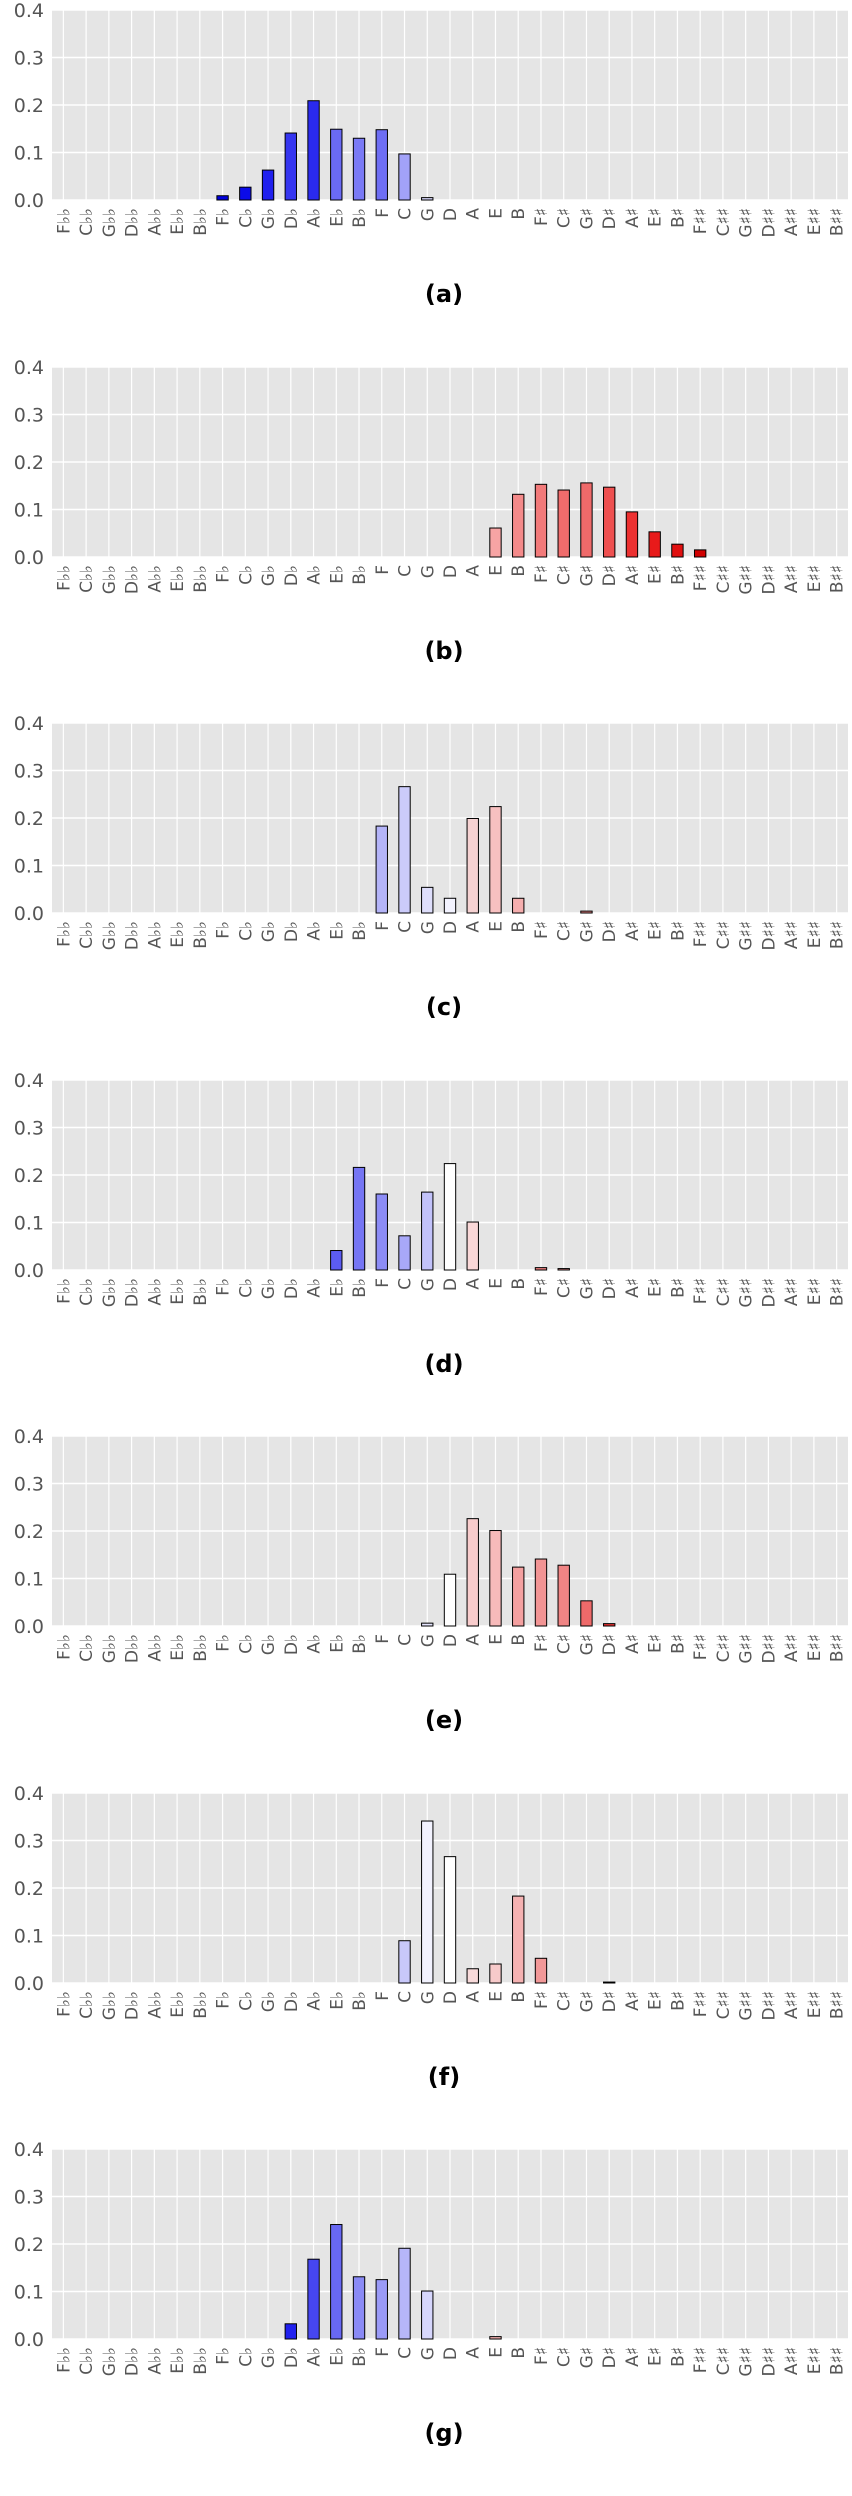 The image size is (852, 2496). Describe the element at coordinates (565, 2357) in the screenshot. I see `x-tick-label: C♯` at that location.